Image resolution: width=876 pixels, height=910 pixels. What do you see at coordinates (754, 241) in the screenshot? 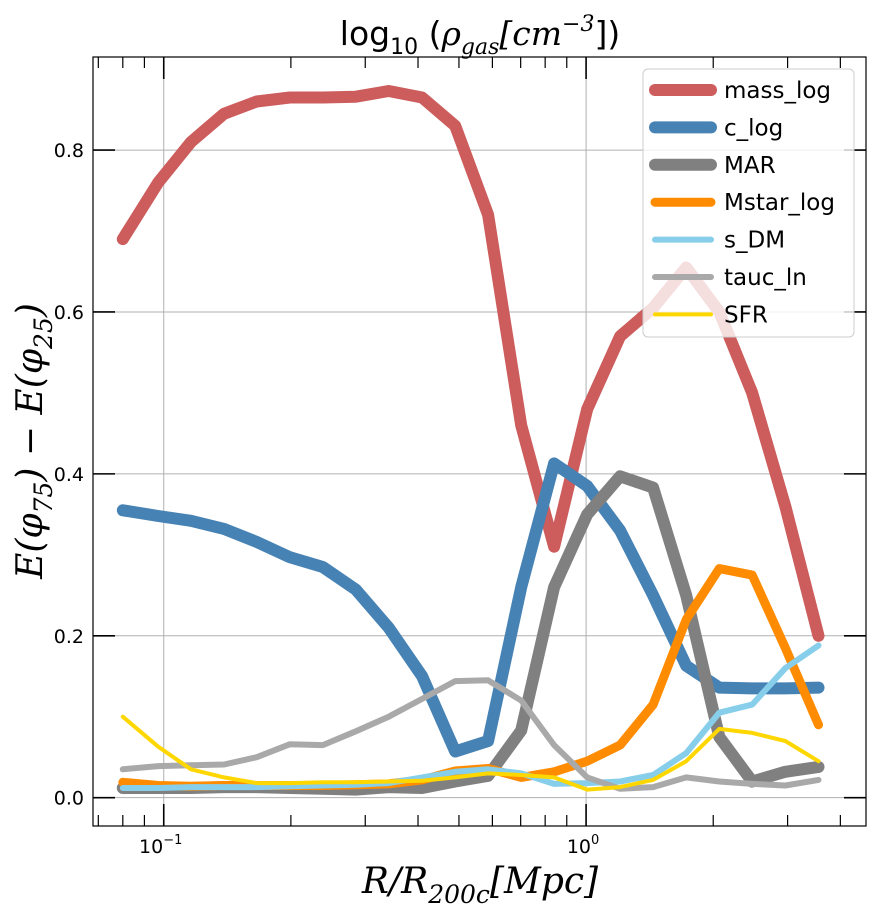
I see `legend-label: s_DM` at bounding box center [754, 241].